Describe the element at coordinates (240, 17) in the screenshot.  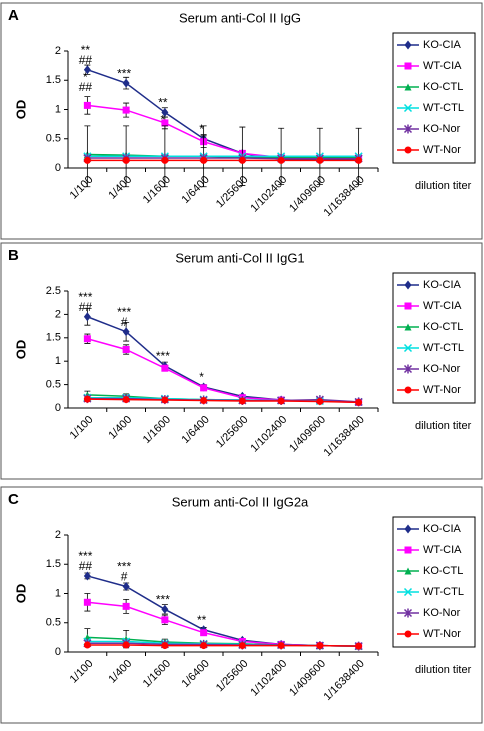
I see `chart-title: Serum anti-Col II IgG` at that location.